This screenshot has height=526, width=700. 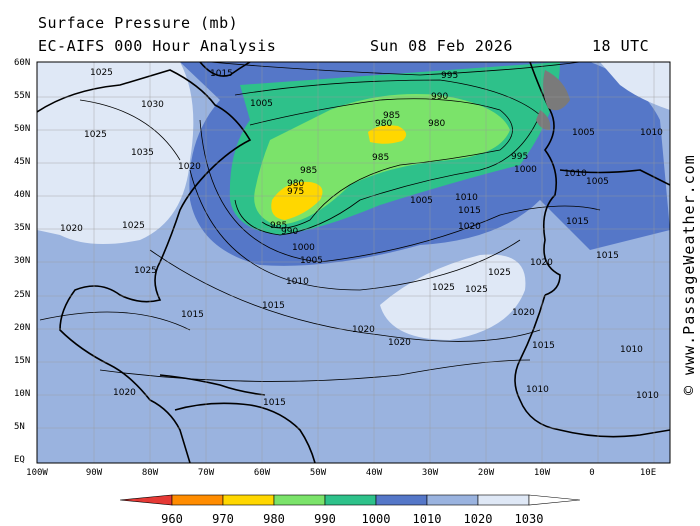 I want to click on colorbar-label: 1030, so click(x=529, y=519).